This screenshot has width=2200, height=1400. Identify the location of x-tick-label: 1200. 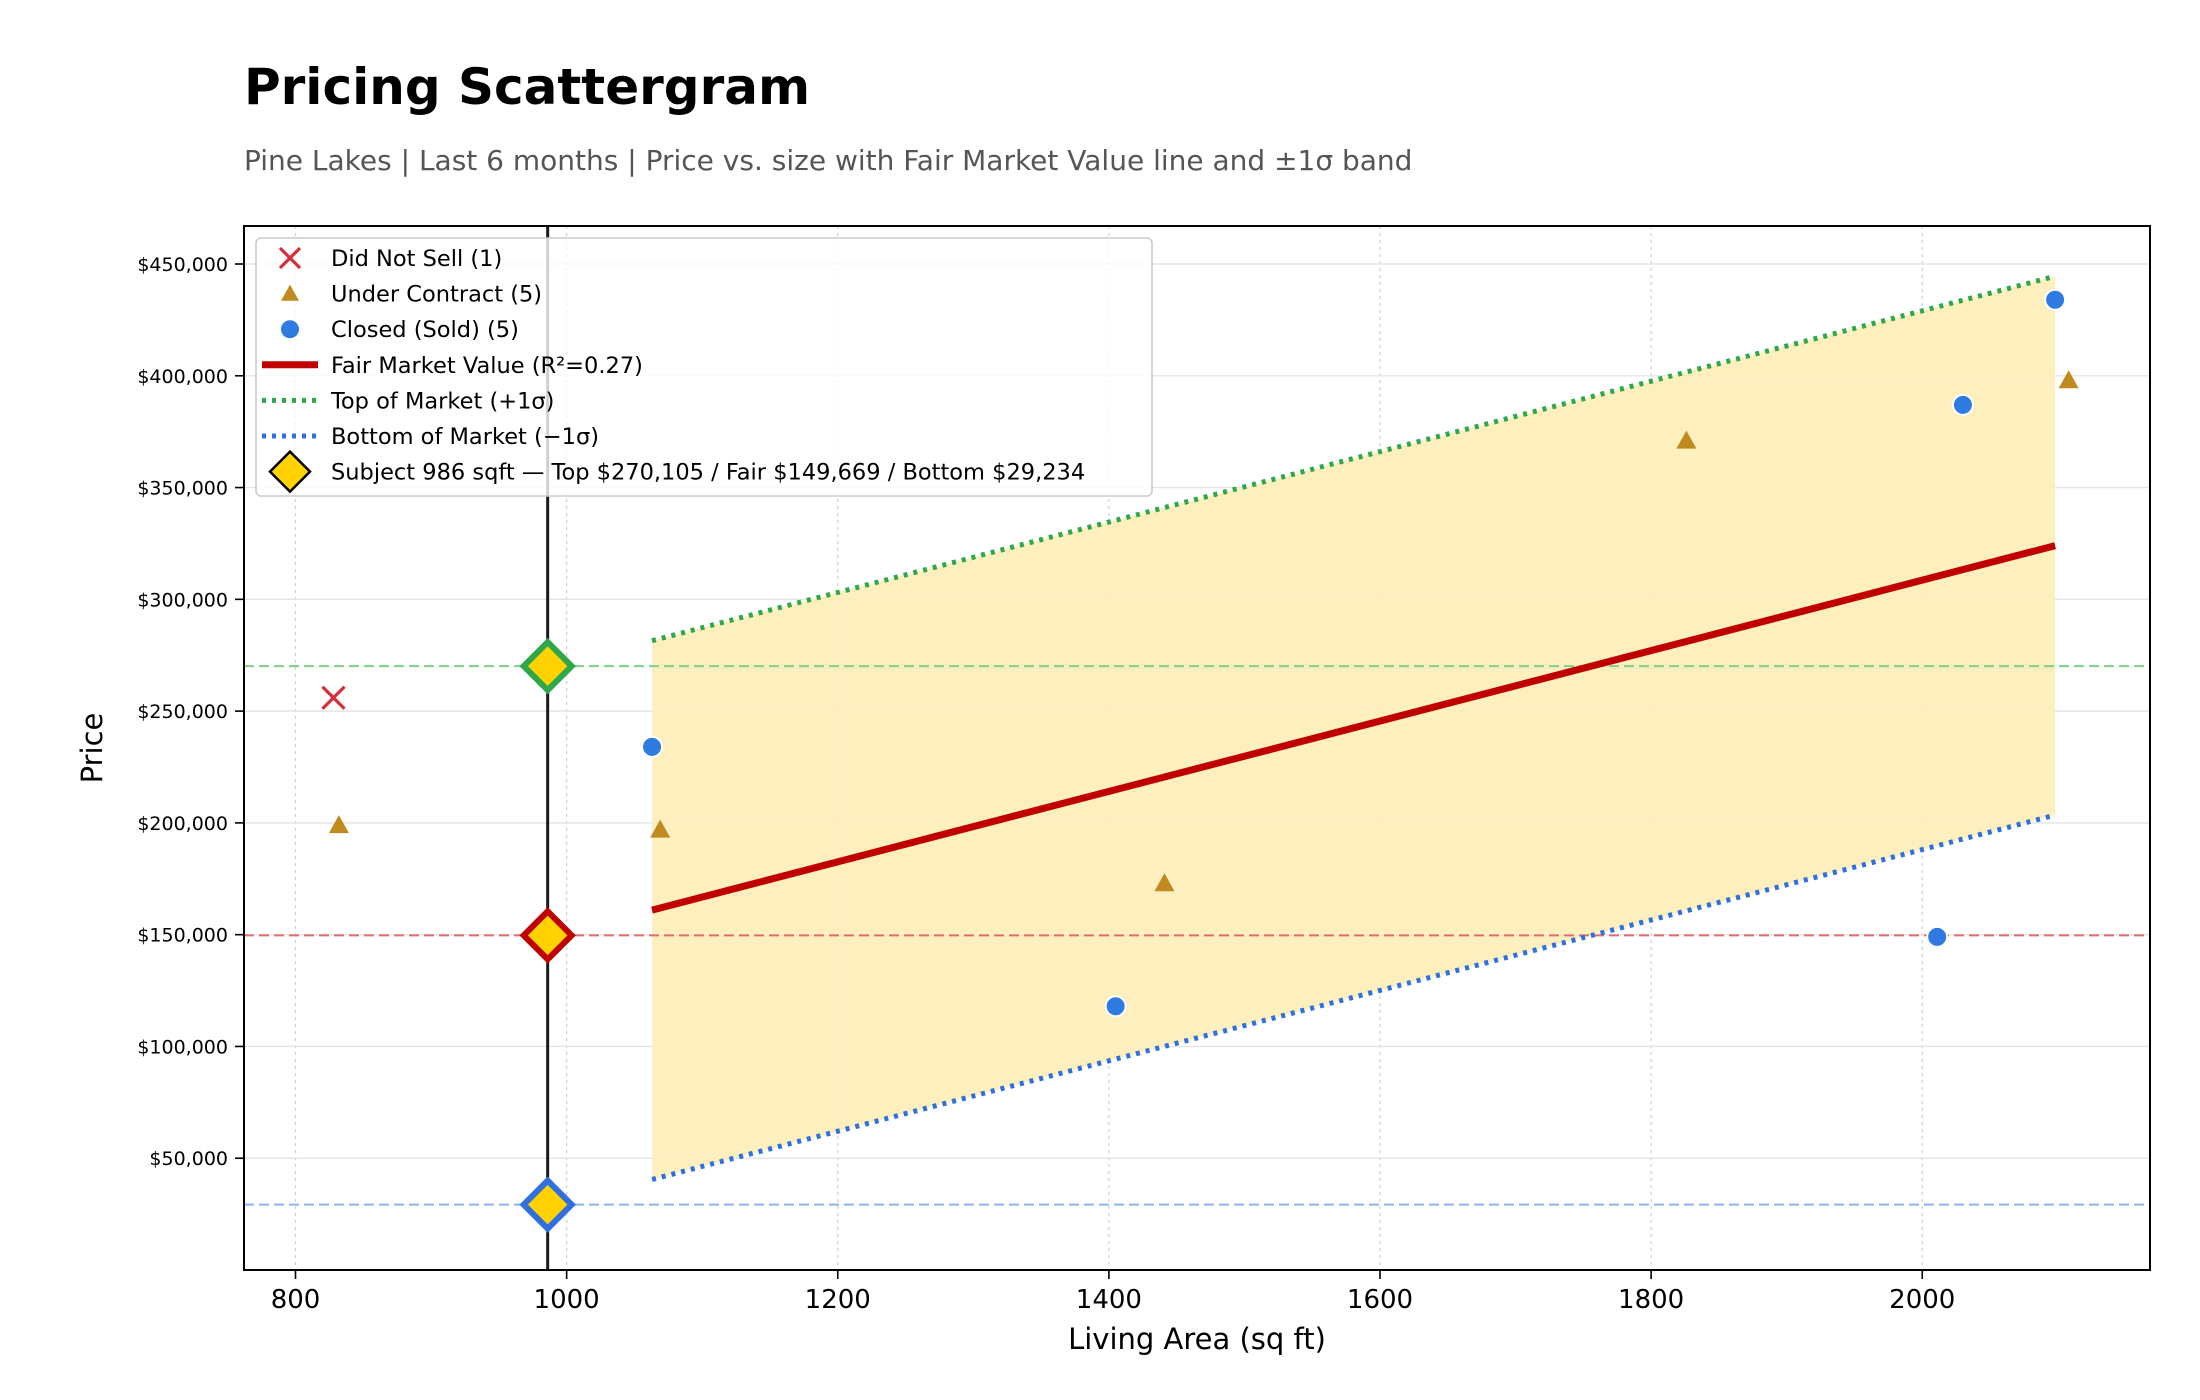
(838, 1300).